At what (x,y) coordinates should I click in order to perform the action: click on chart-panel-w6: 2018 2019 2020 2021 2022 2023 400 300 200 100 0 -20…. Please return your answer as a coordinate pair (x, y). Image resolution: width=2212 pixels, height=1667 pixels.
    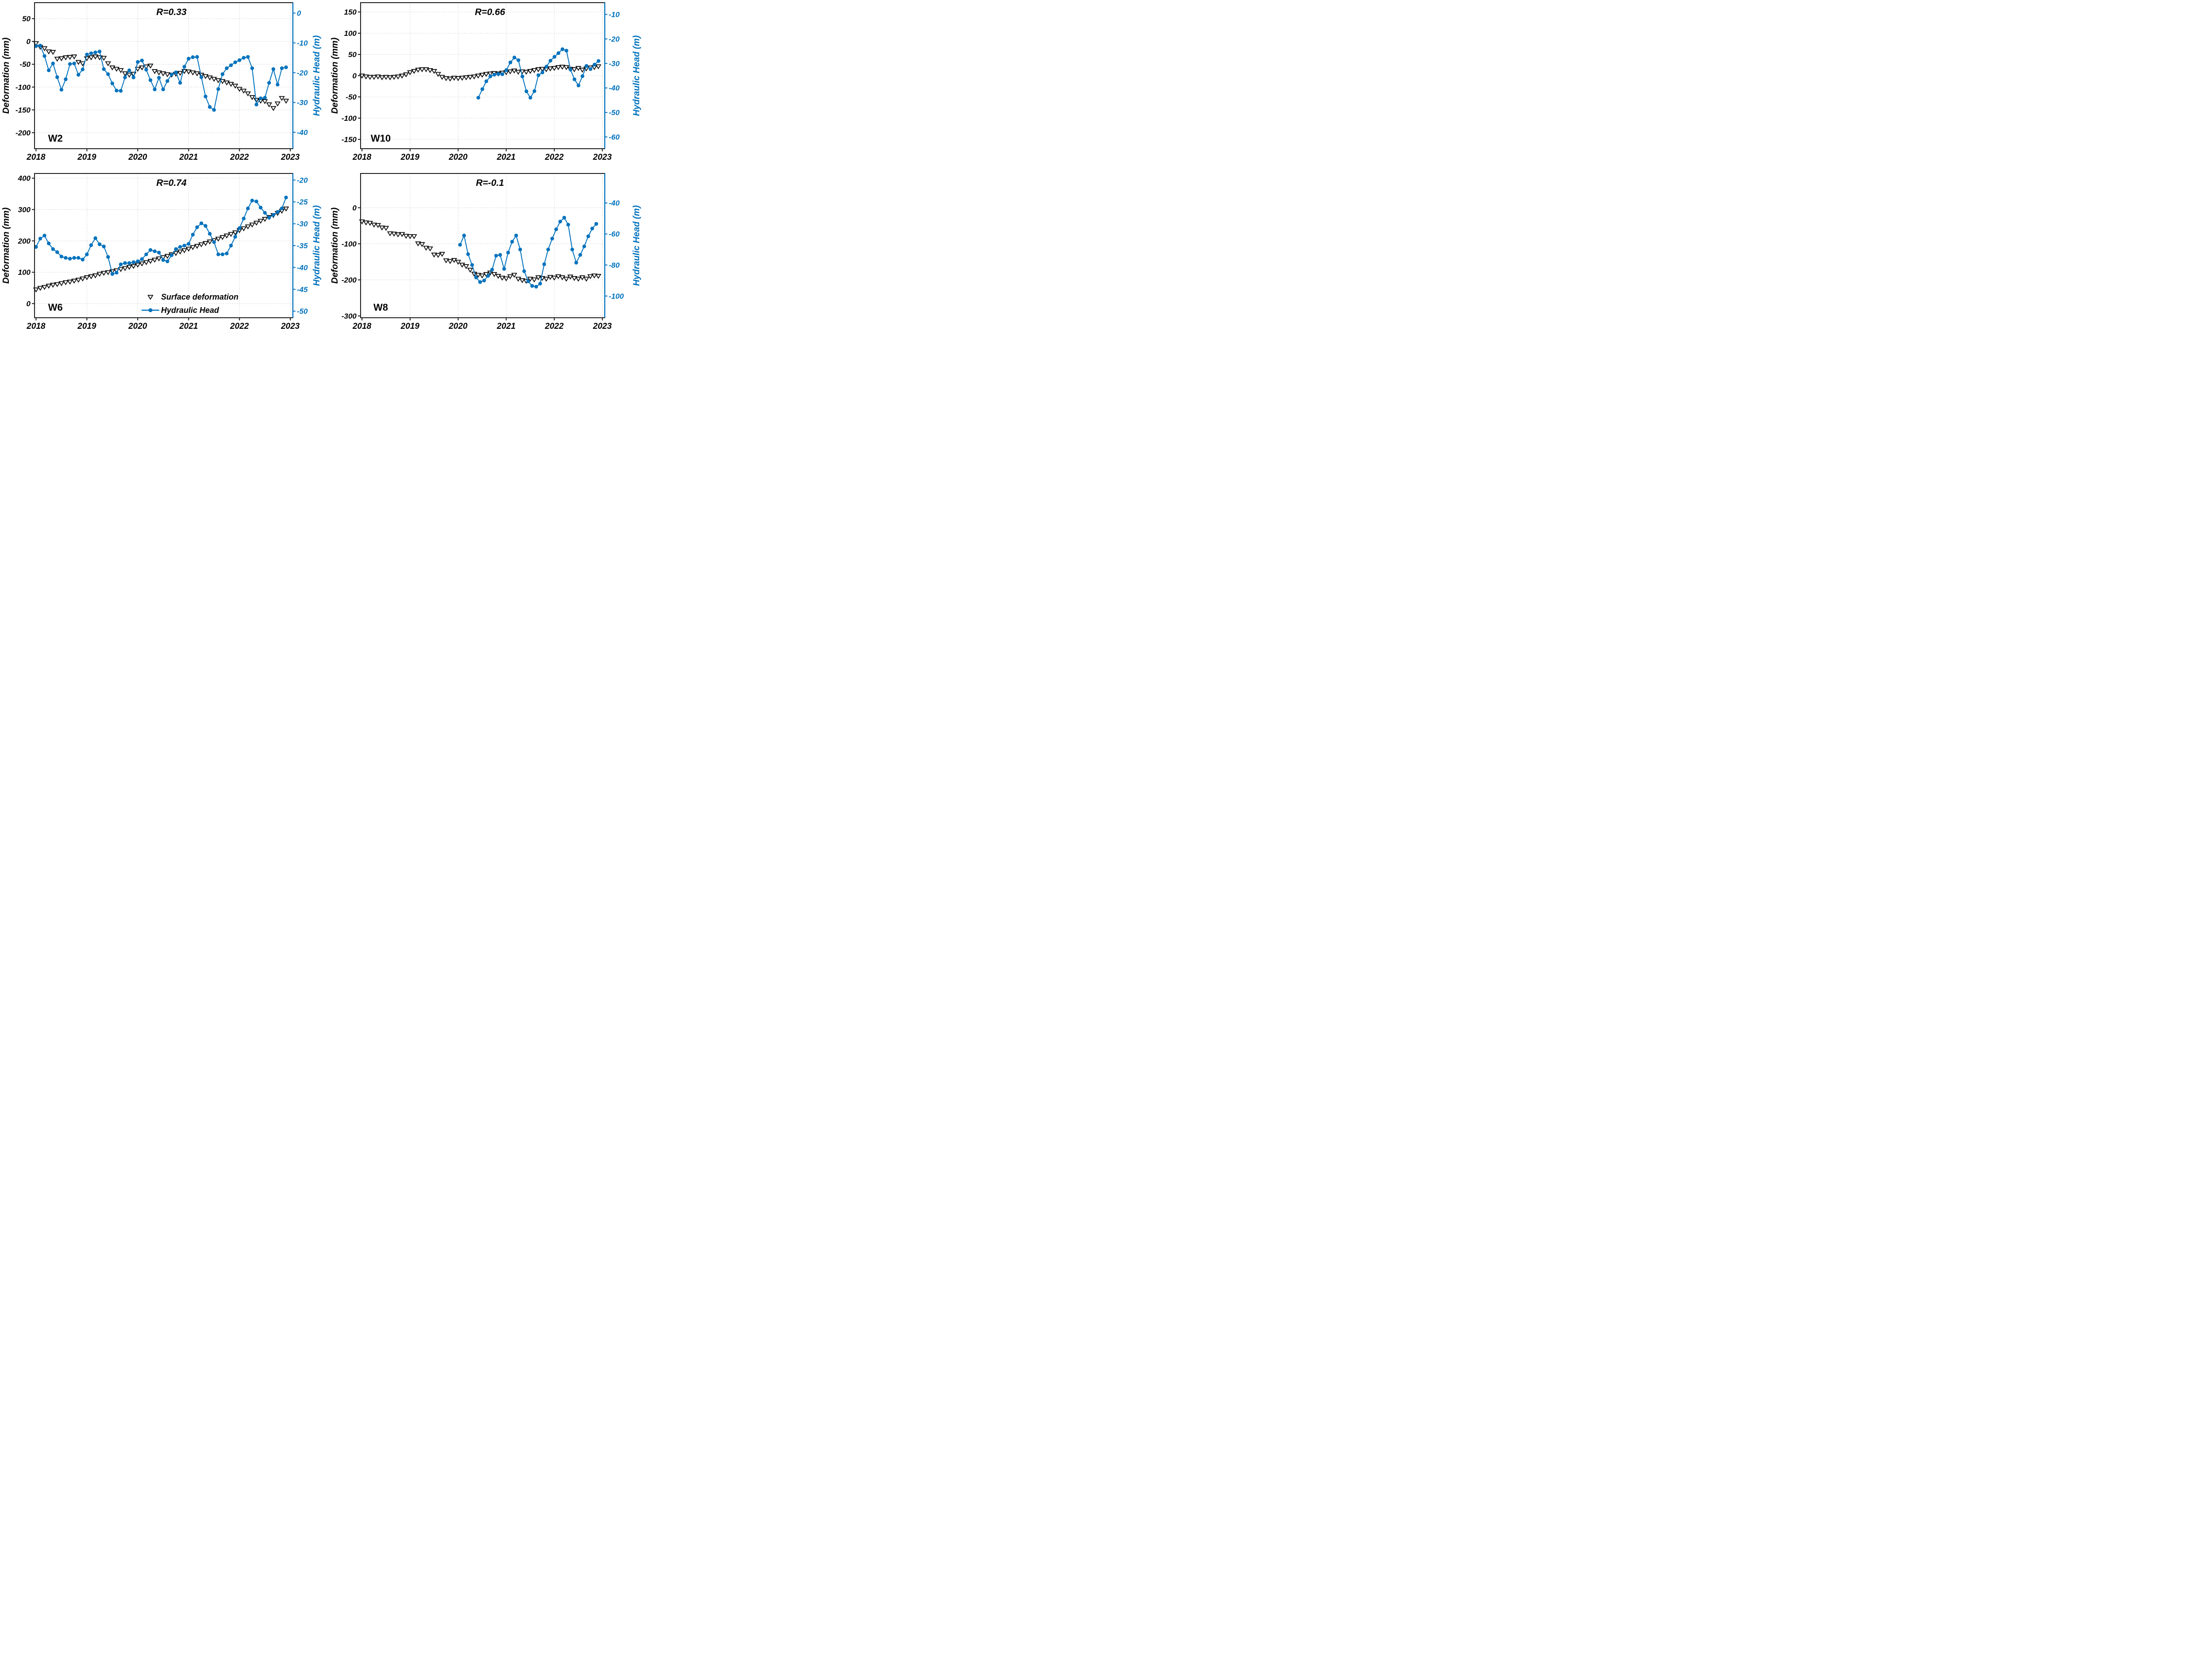
    Looking at the image, I should click on (161, 252).